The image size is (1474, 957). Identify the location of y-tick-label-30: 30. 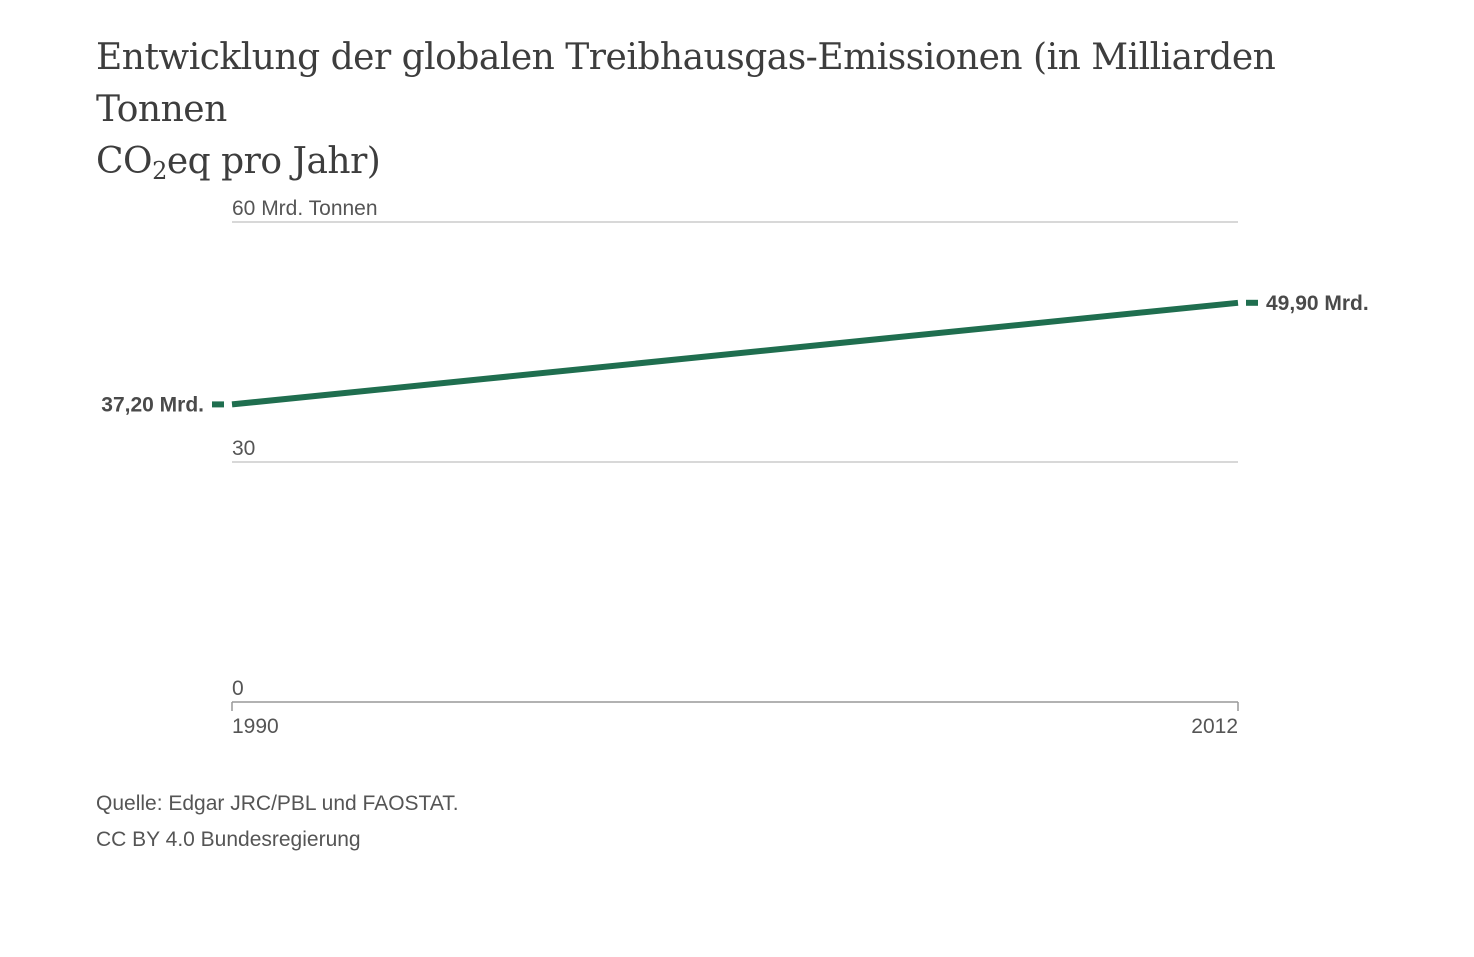
(243, 448).